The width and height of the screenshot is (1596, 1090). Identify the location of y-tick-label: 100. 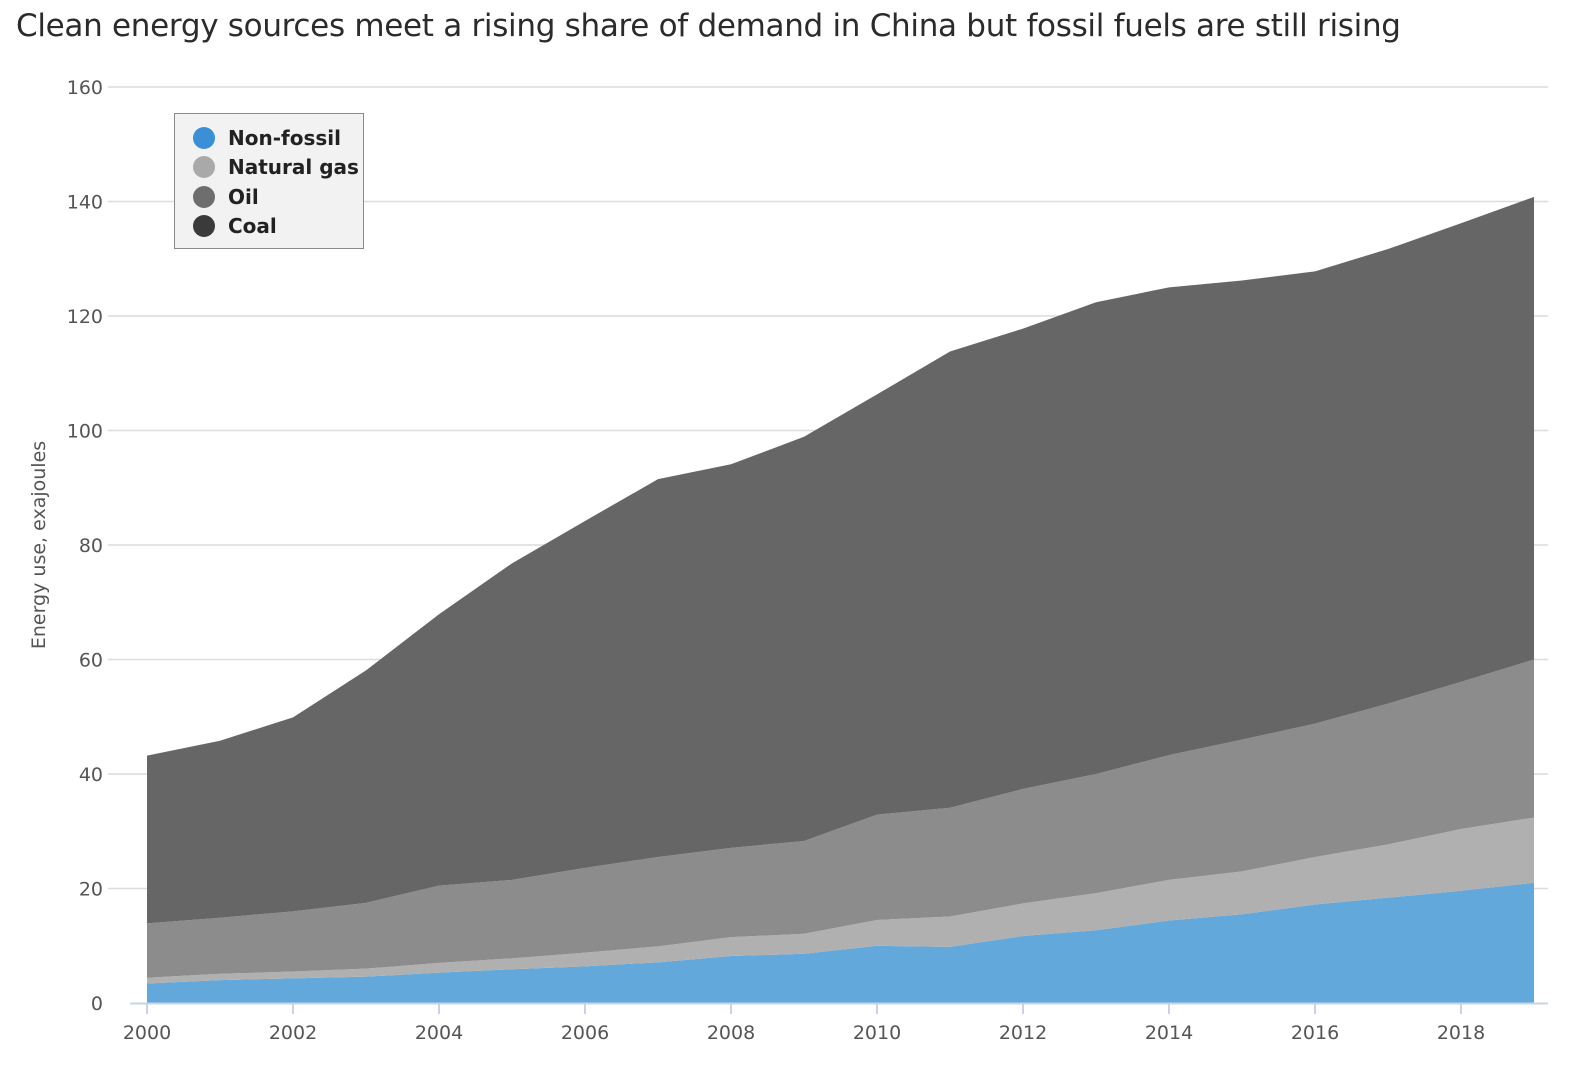
(85, 432).